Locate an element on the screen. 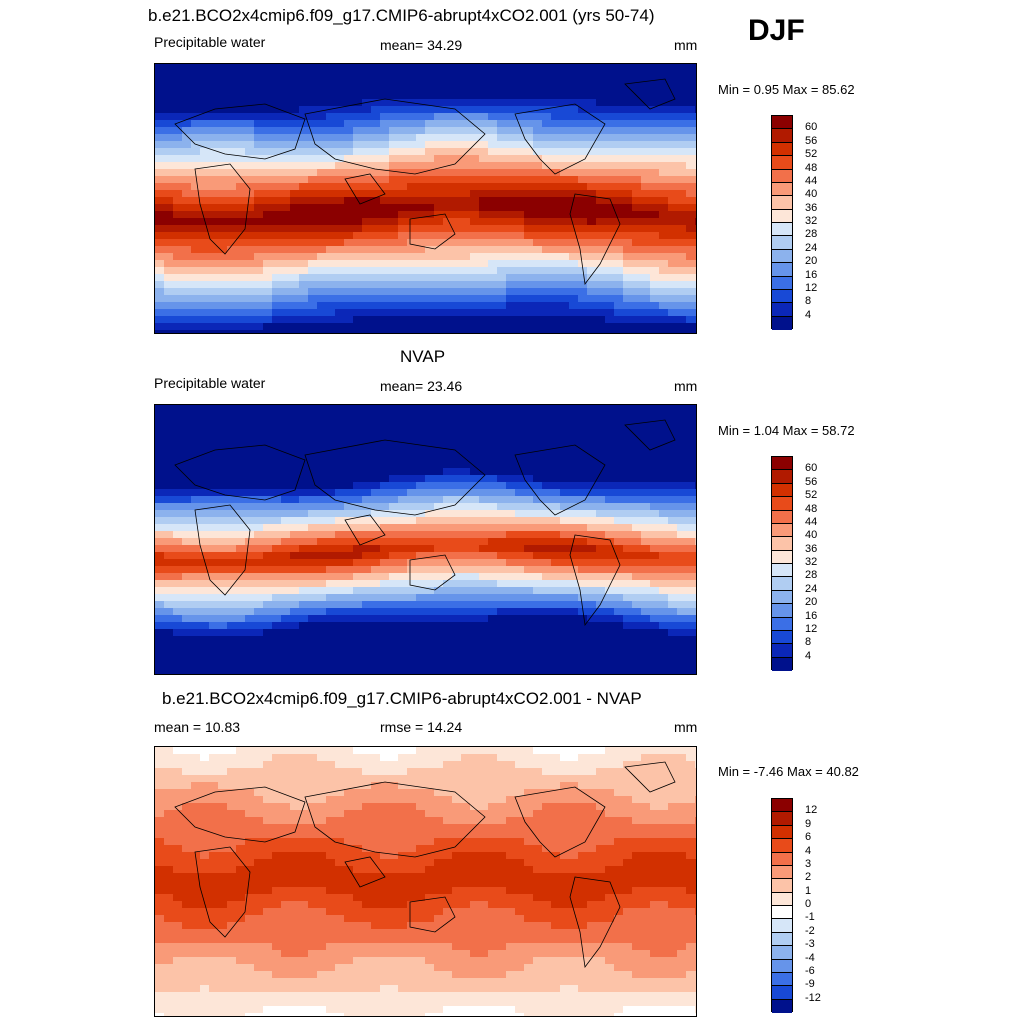 The width and height of the screenshot is (1024, 1024). colorbar-label: 2 is located at coordinates (808, 877).